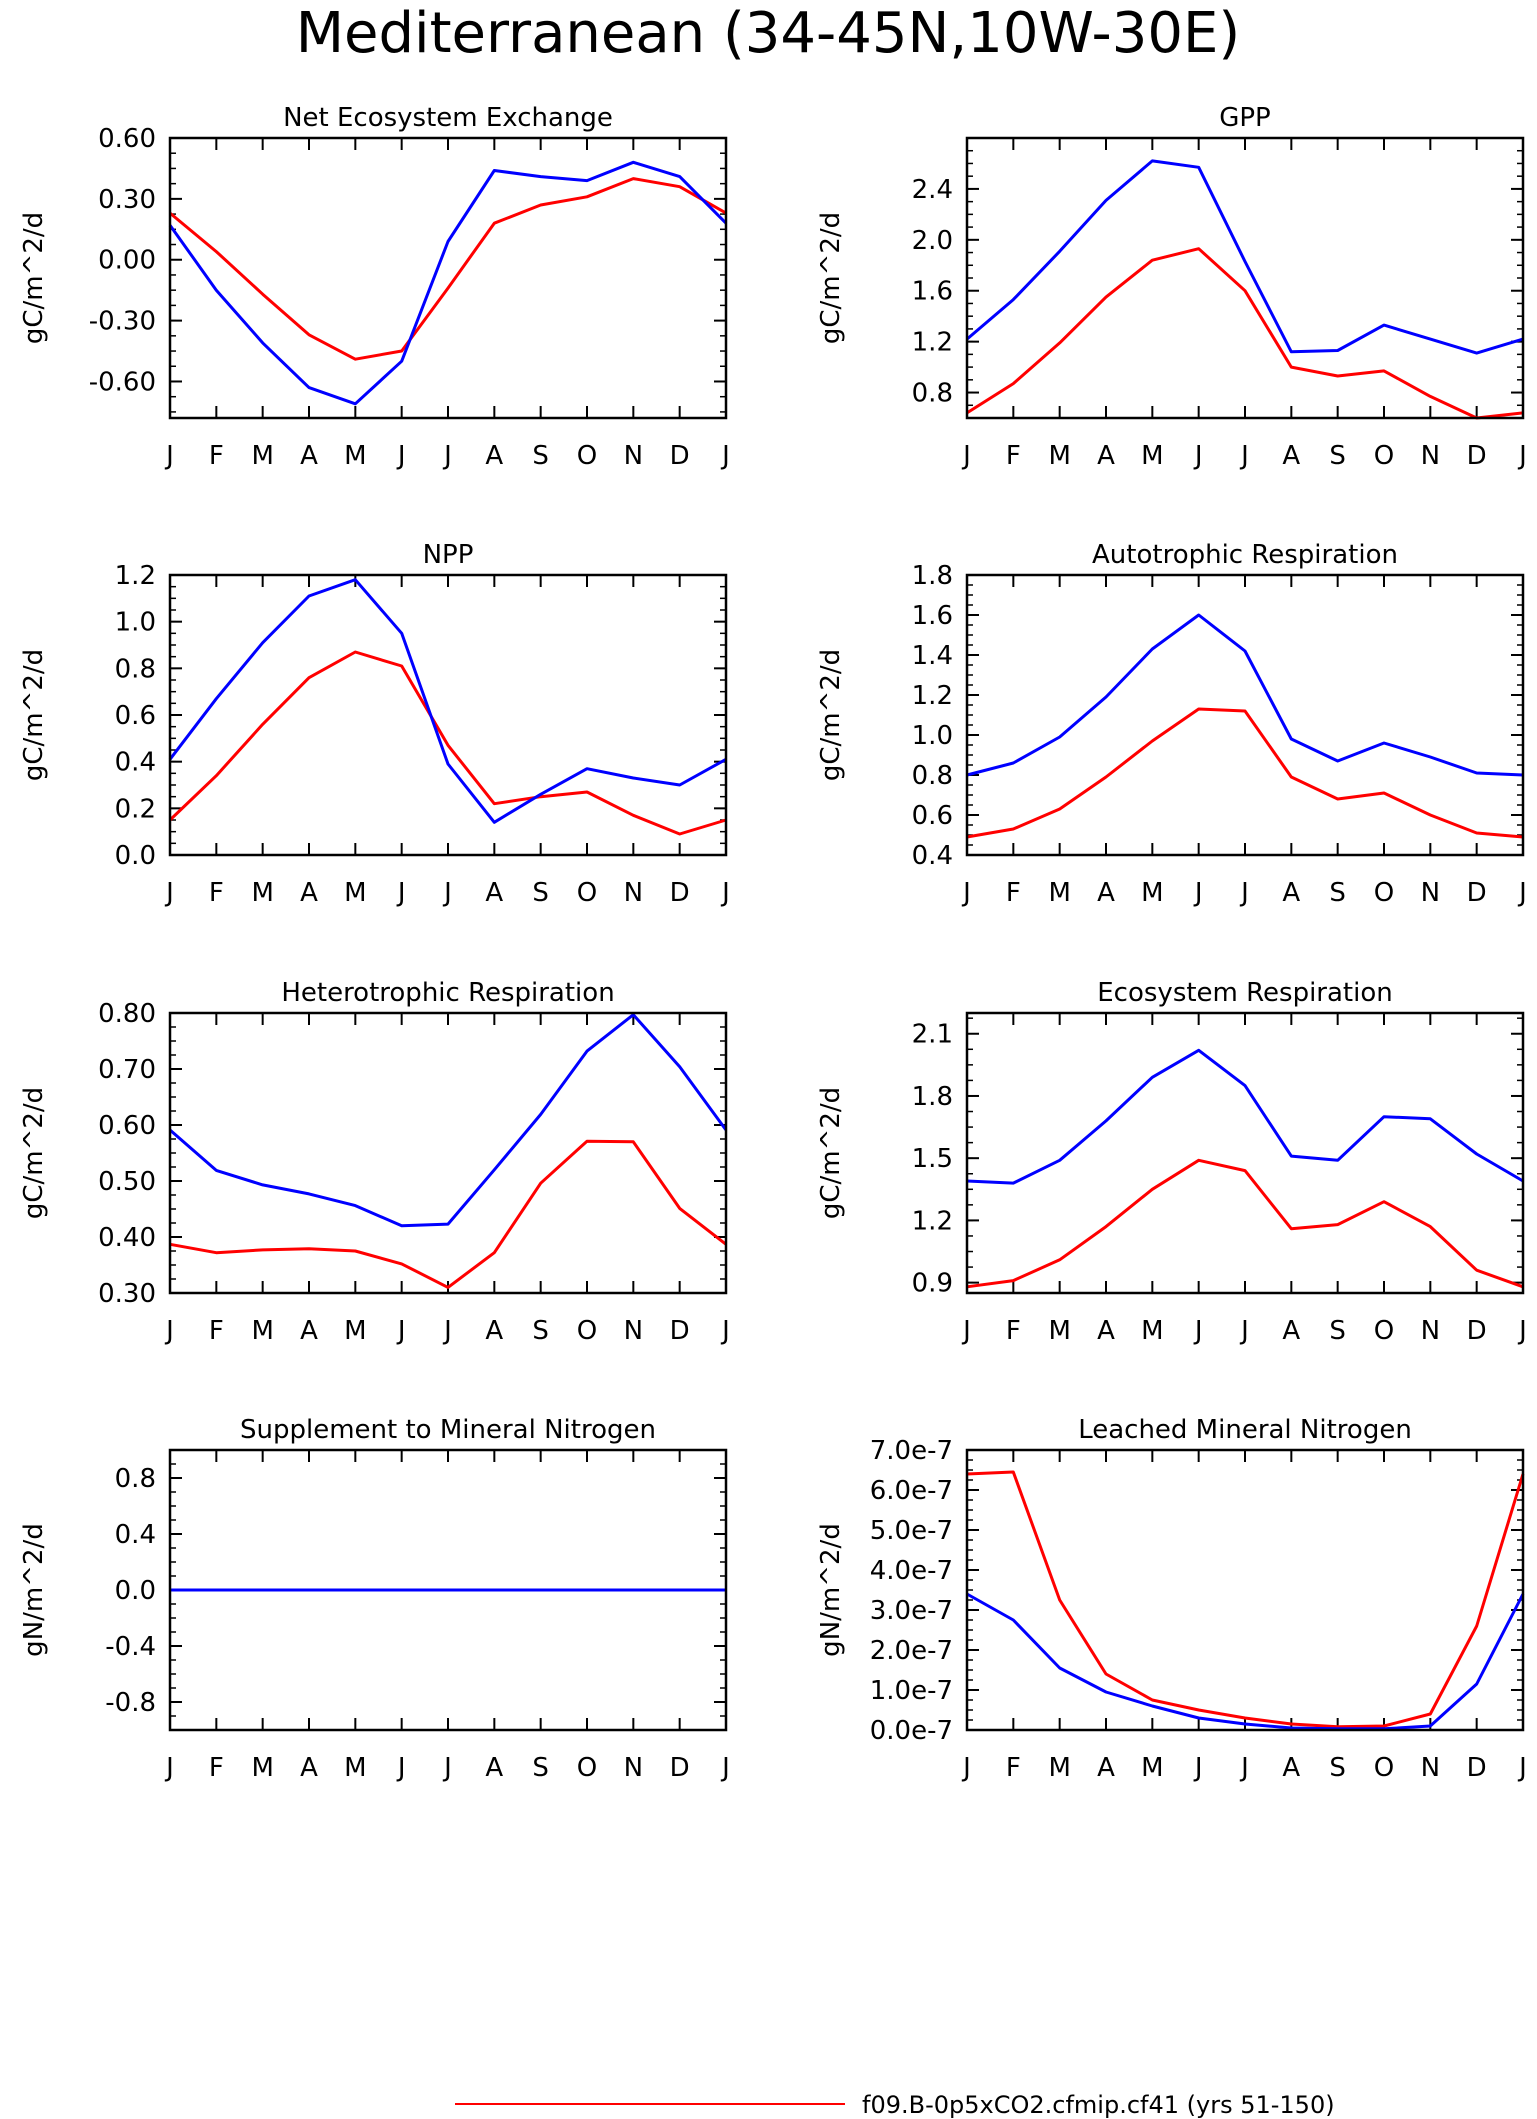 The image size is (1537, 2119). Describe the element at coordinates (135, 763) in the screenshot. I see `y-tick-label: 0.4` at that location.